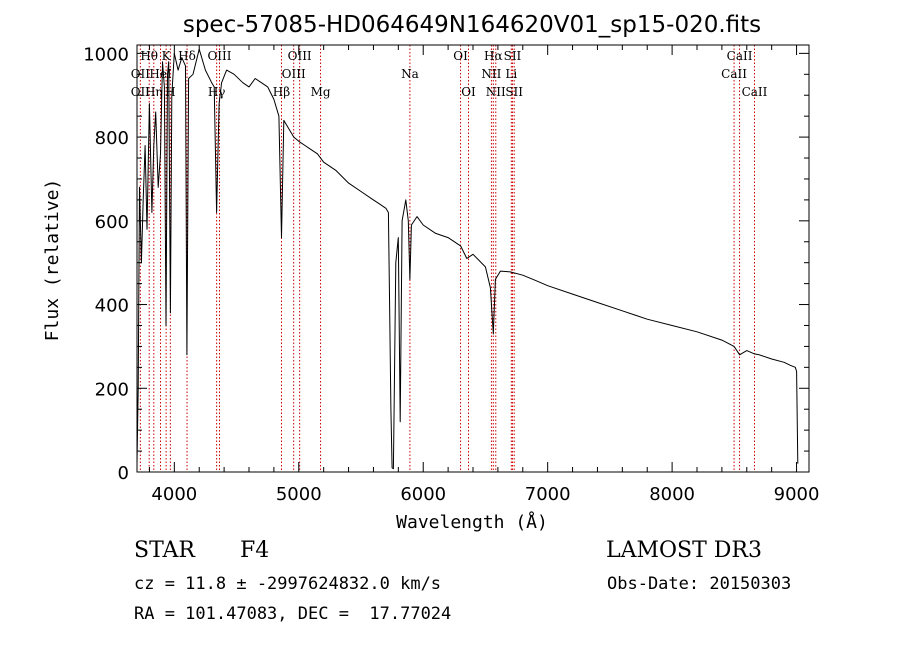 This screenshot has height=649, width=900. Describe the element at coordinates (255, 550) in the screenshot. I see `object-subclass: F4` at that location.